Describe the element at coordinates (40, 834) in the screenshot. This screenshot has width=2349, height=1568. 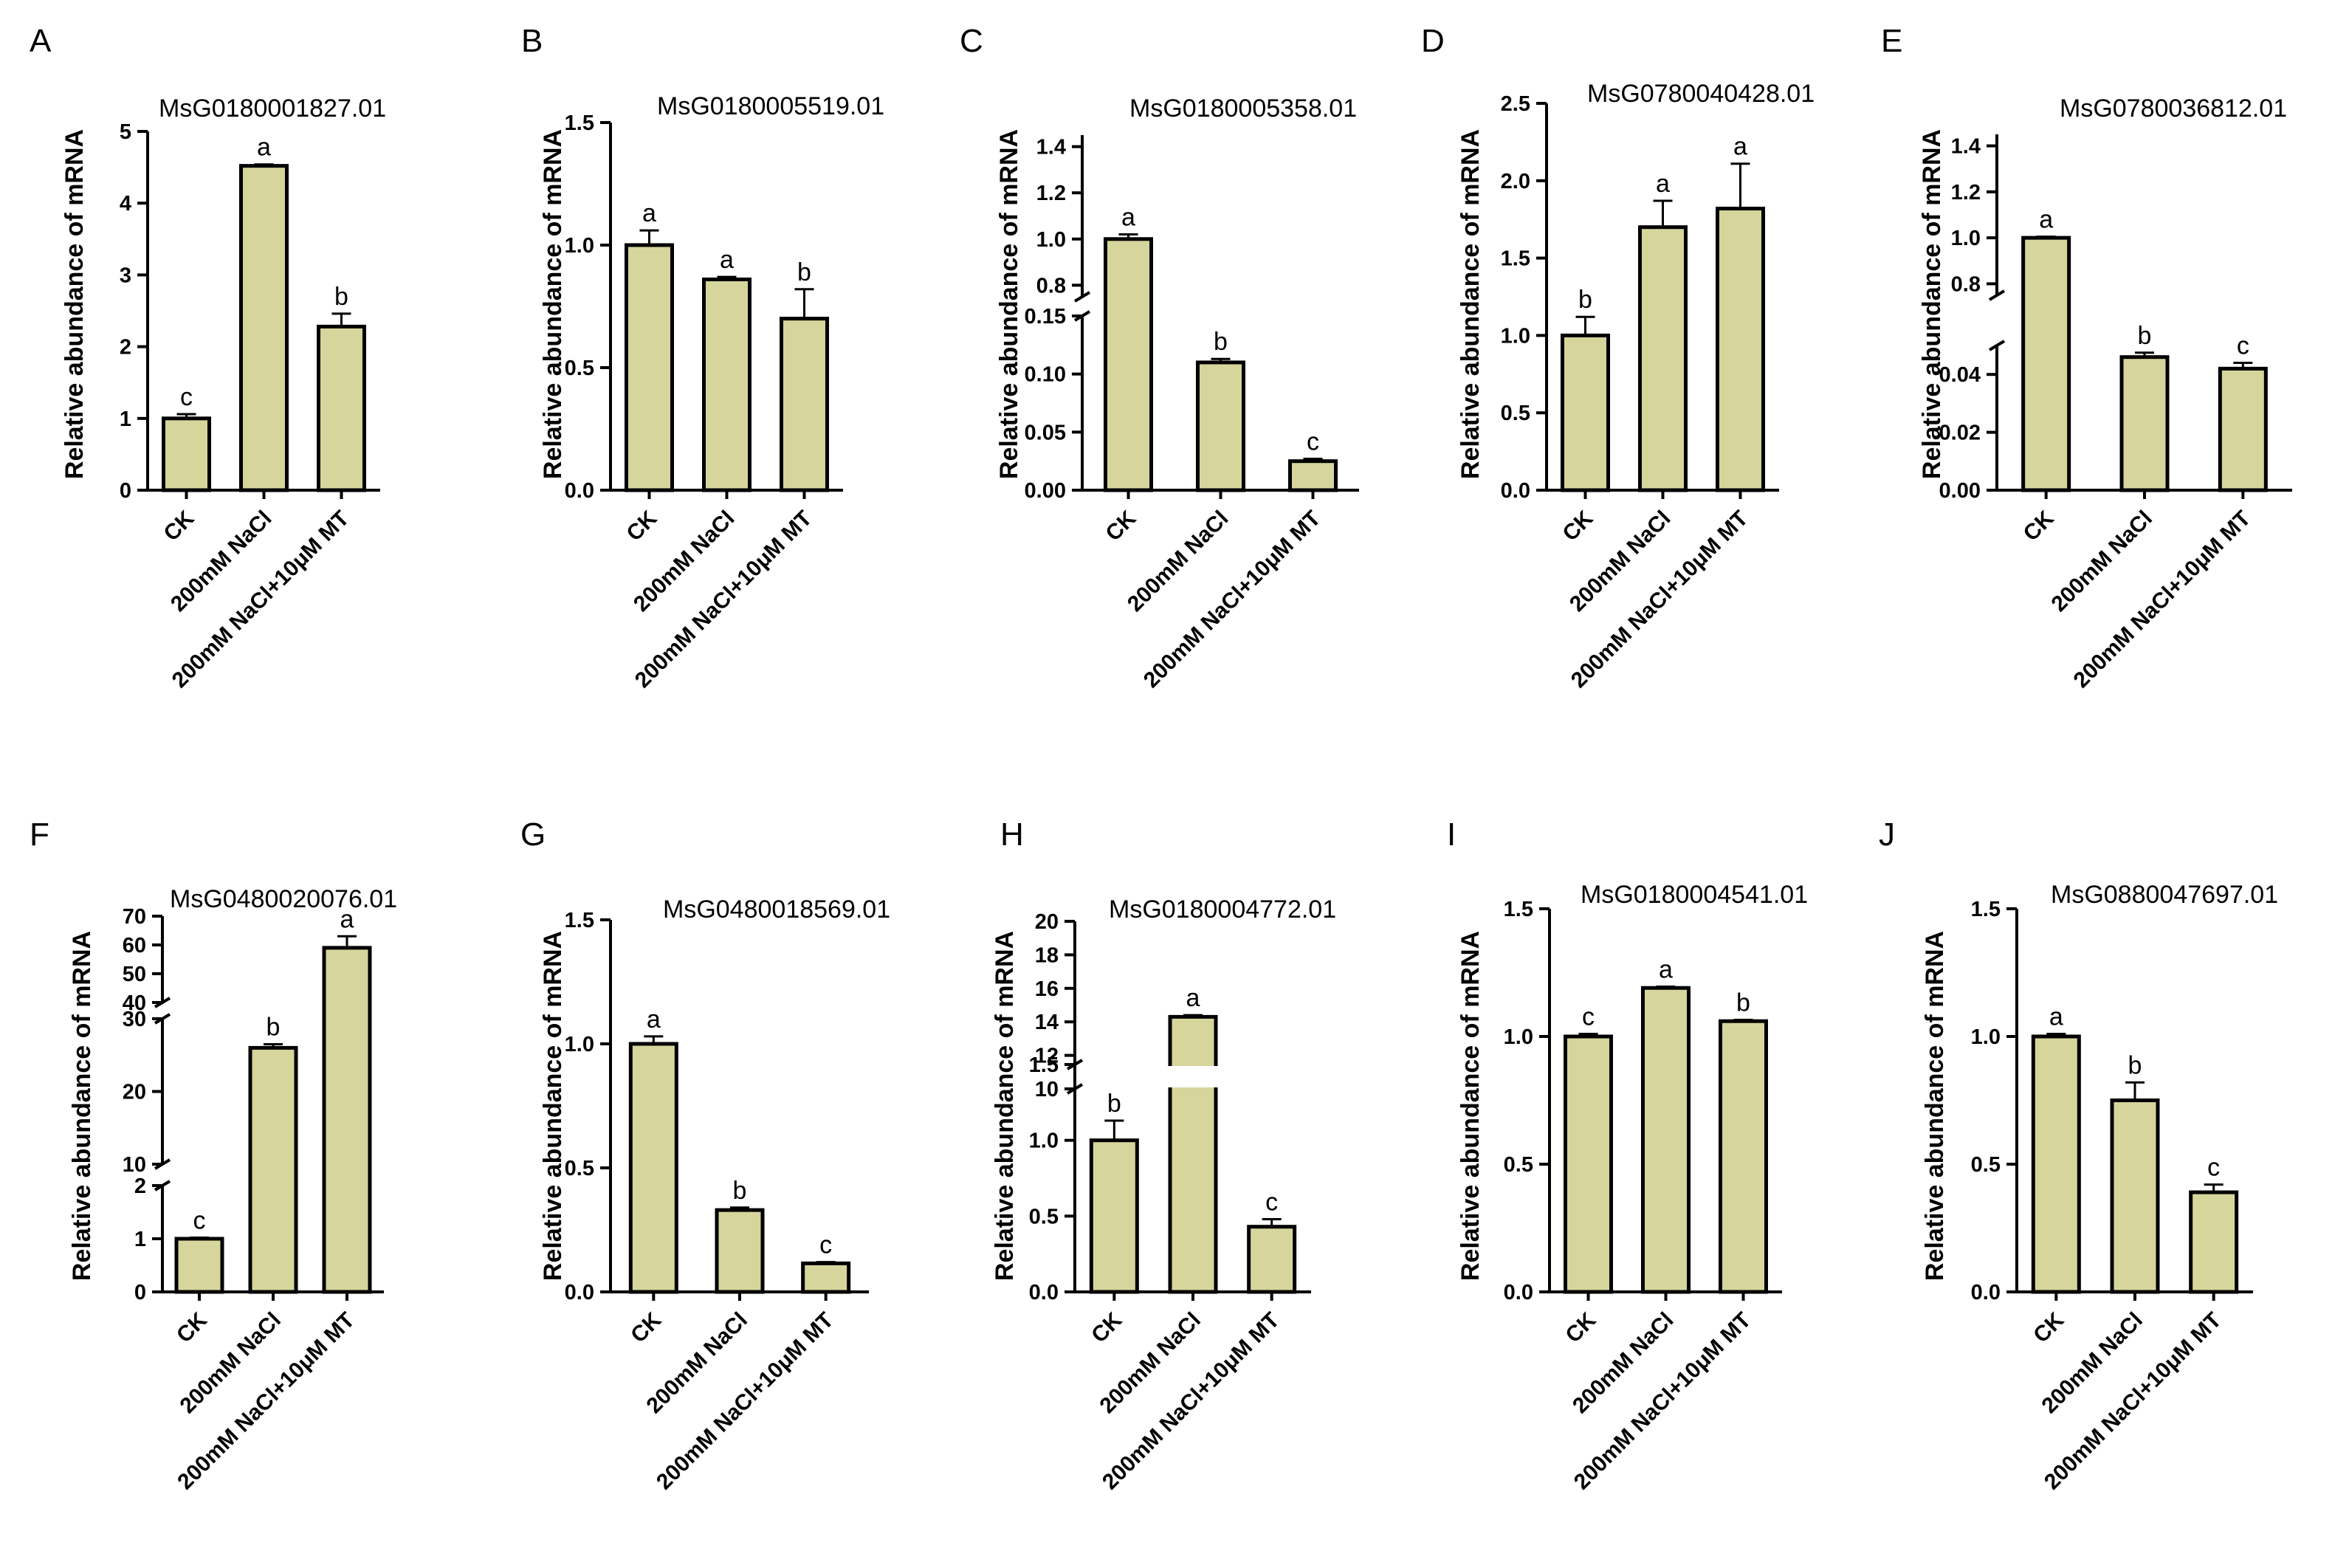
I see `panel-letter: F` at that location.